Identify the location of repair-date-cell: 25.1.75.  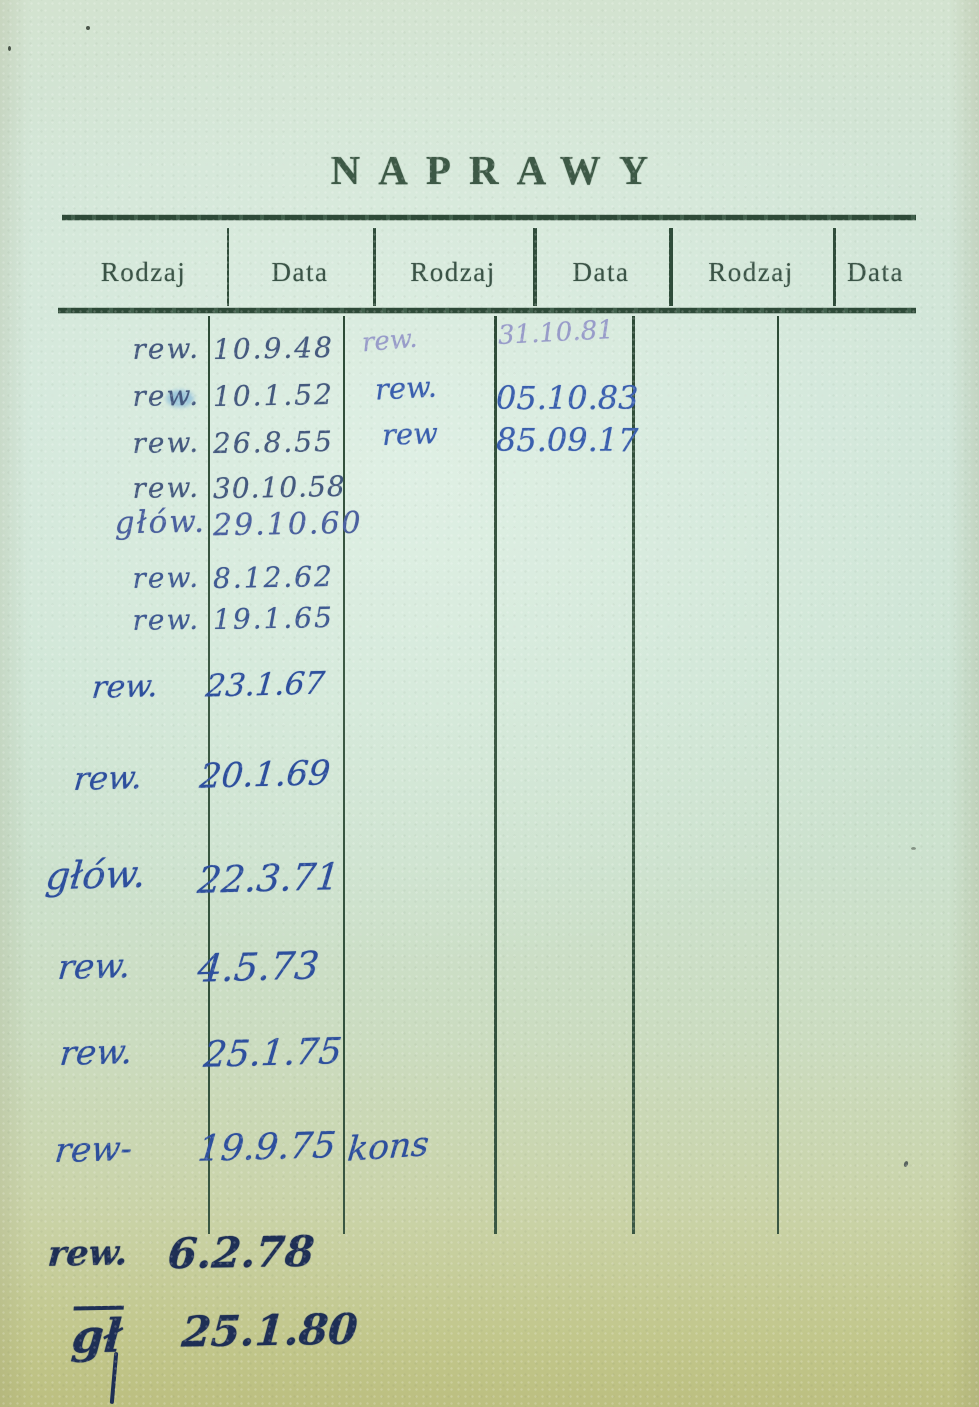
(272, 1053).